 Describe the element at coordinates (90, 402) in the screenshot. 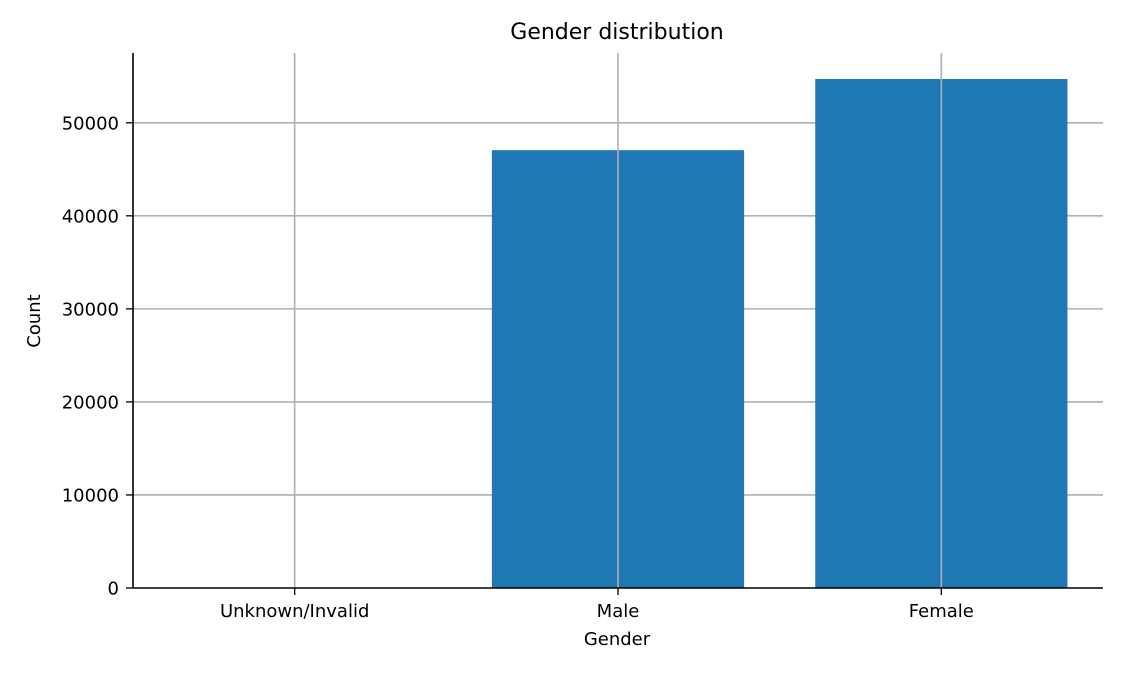

I see `y-tick-label: 20000` at that location.